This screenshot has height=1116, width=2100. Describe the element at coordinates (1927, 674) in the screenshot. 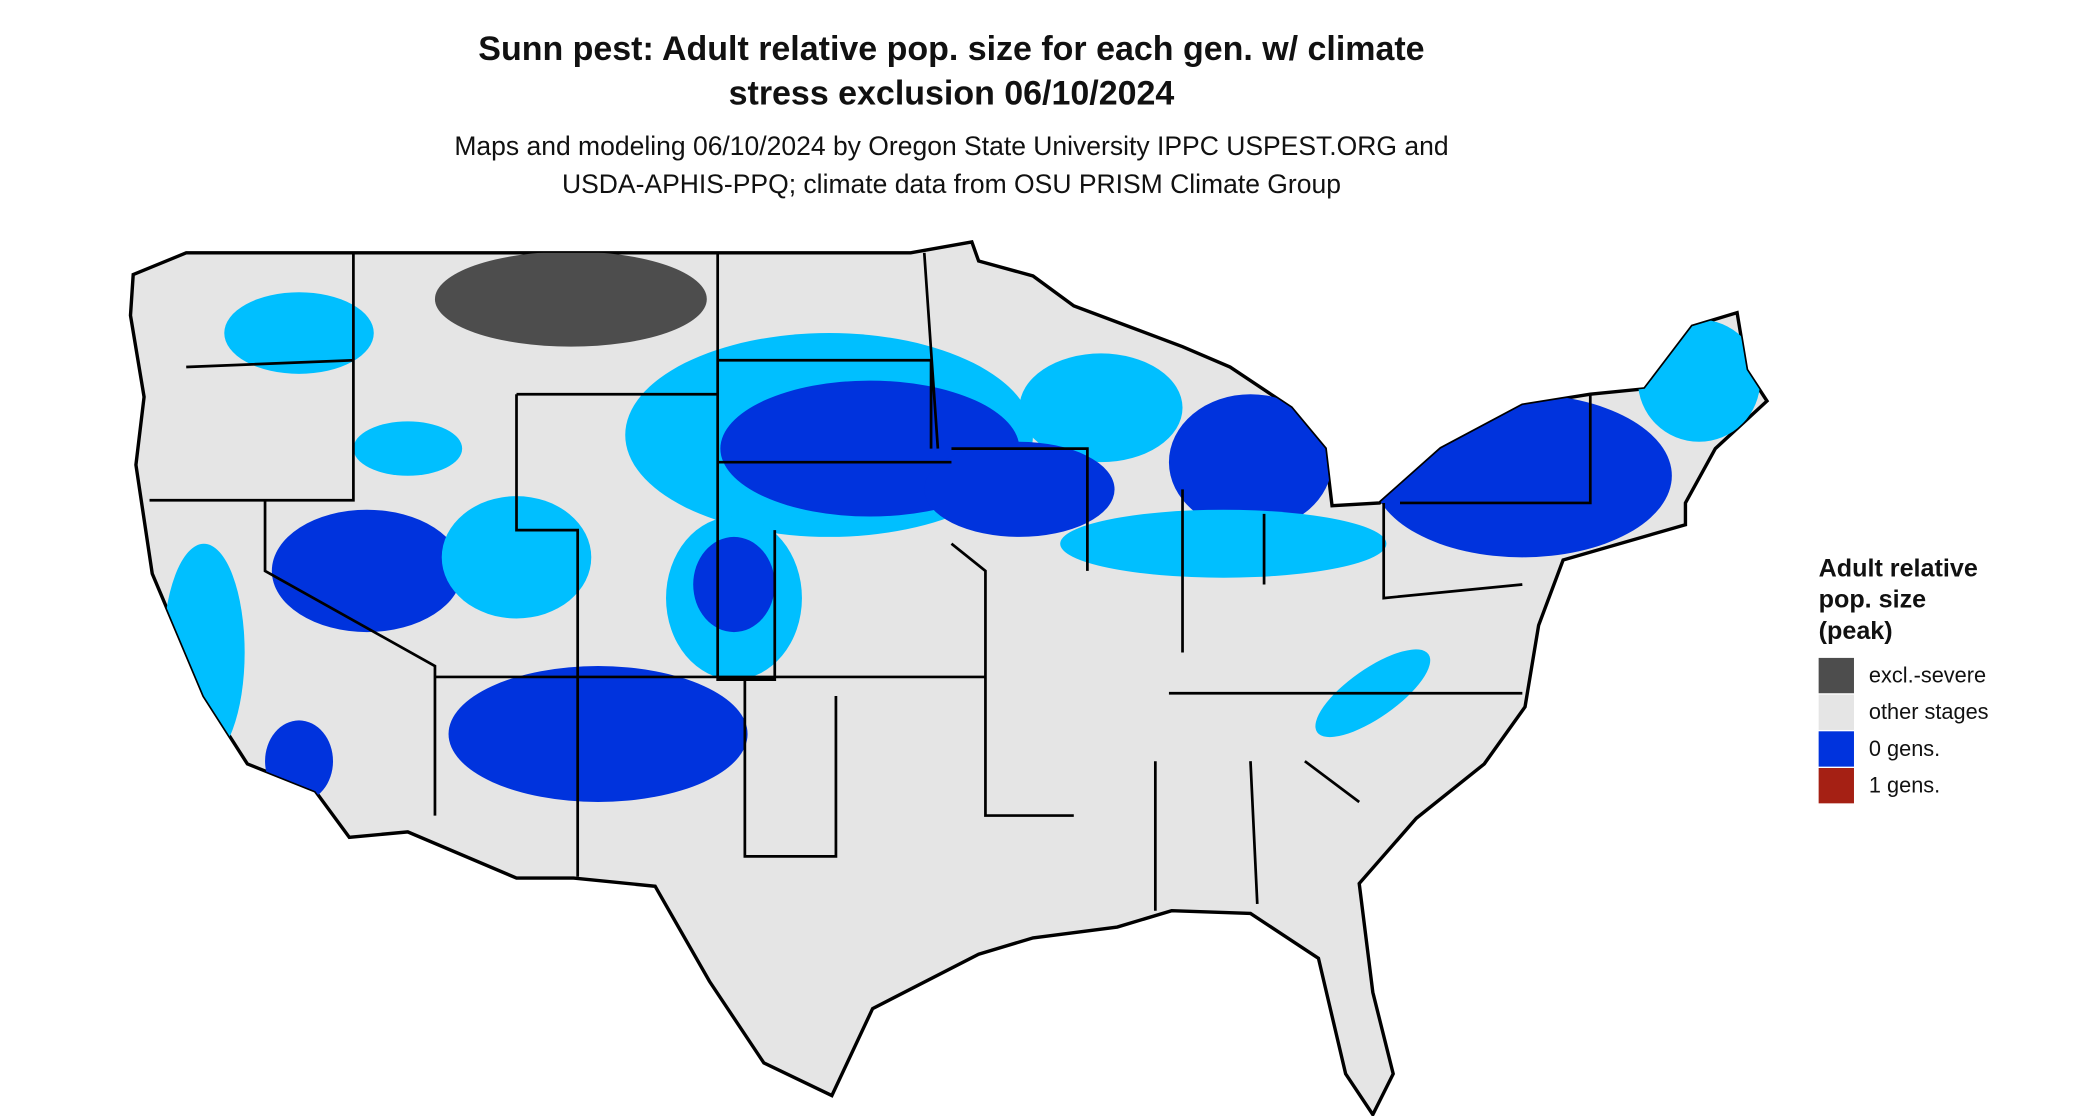

I see `legend-label: excl.-severe` at that location.